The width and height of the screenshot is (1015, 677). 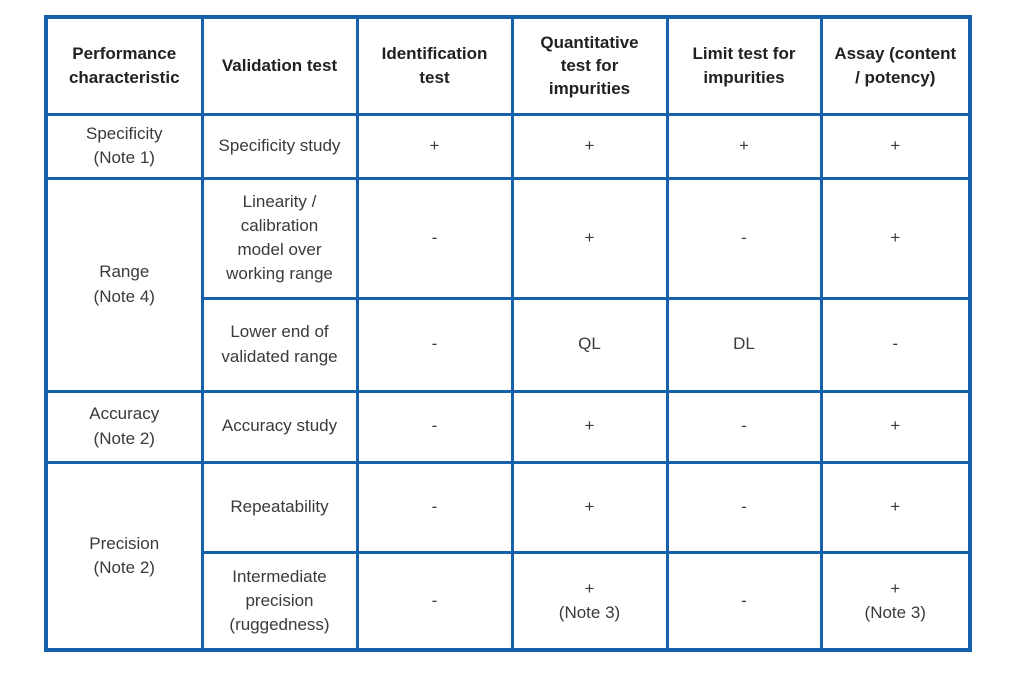 What do you see at coordinates (124, 426) in the screenshot?
I see `characteristic-cell: Accuracy (Note 2)` at bounding box center [124, 426].